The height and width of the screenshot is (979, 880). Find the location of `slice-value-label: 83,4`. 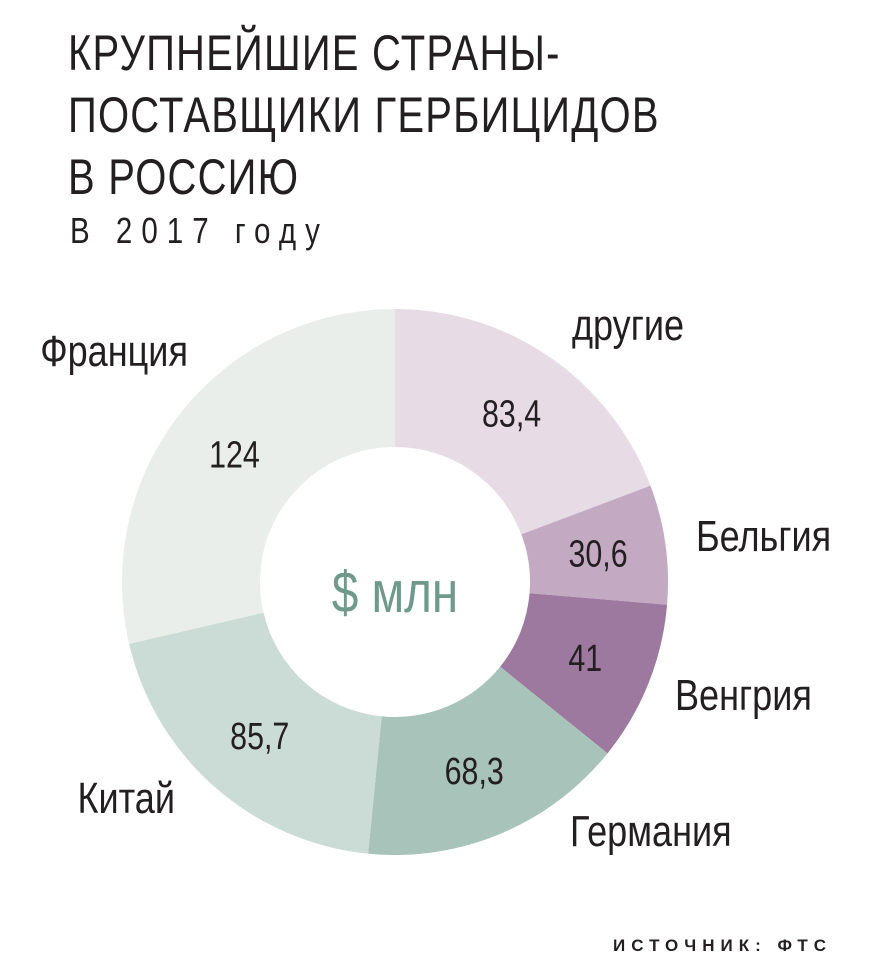

slice-value-label: 83,4 is located at coordinates (511, 414).